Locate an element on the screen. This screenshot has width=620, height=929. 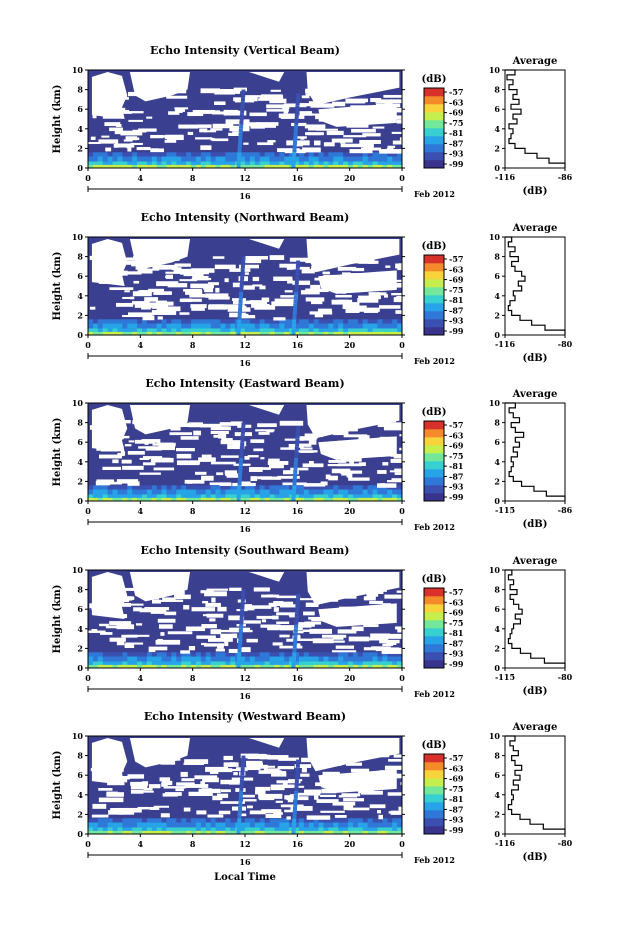
x-axis-label: Local Time is located at coordinates (245, 877).